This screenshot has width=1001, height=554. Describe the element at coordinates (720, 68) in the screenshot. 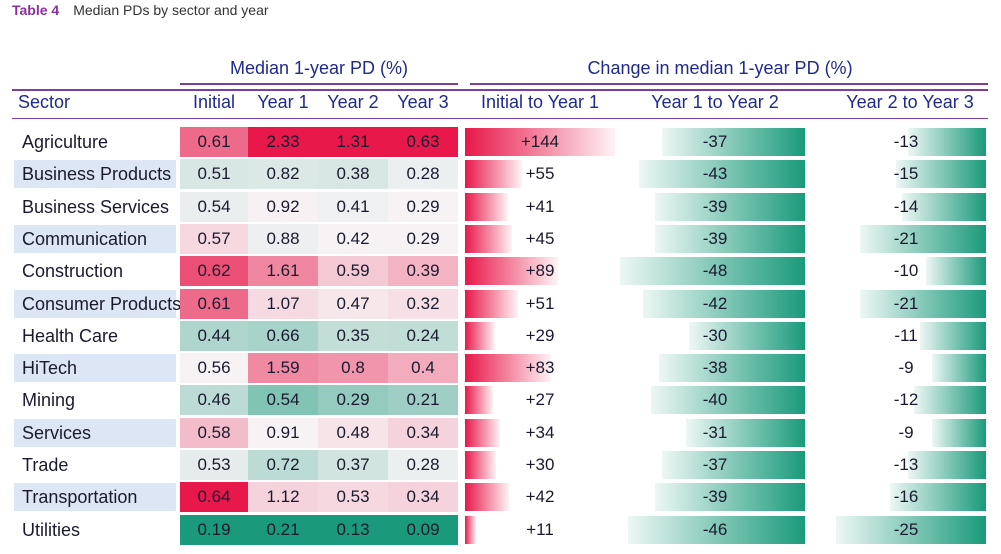

I see `group-change-header: Change in median 1-year PD (%)` at that location.